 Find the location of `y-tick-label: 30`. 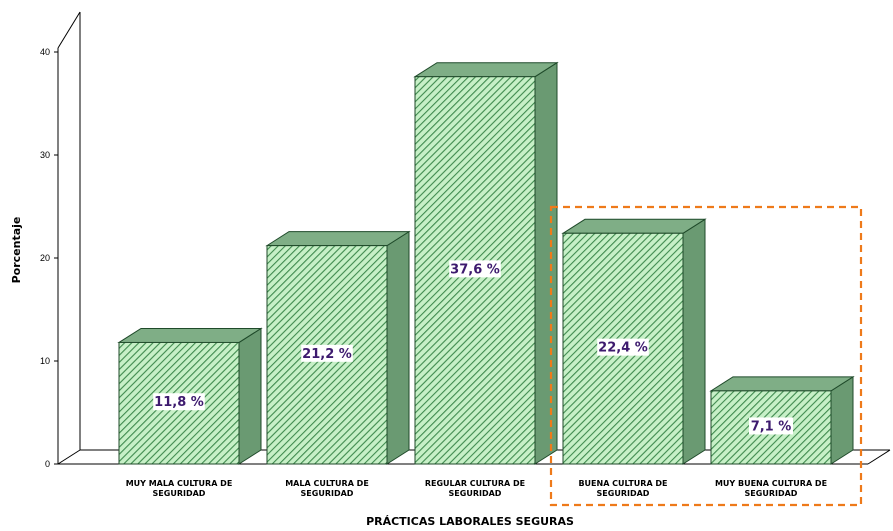

y-tick-label: 30 is located at coordinates (45, 155).